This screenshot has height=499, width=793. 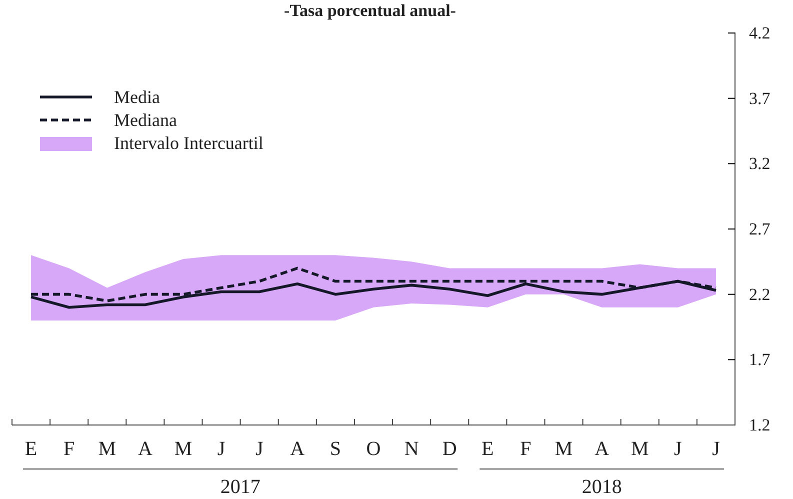 What do you see at coordinates (240, 487) in the screenshot?
I see `text: 2017` at bounding box center [240, 487].